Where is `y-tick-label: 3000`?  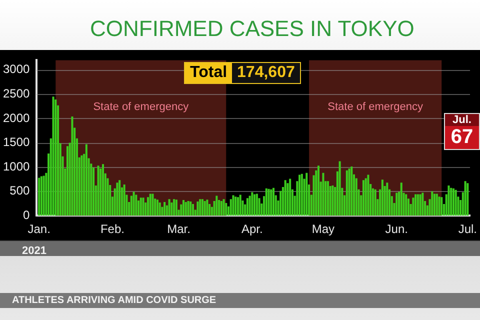 y-tick-label: 3000 is located at coordinates (16, 69).